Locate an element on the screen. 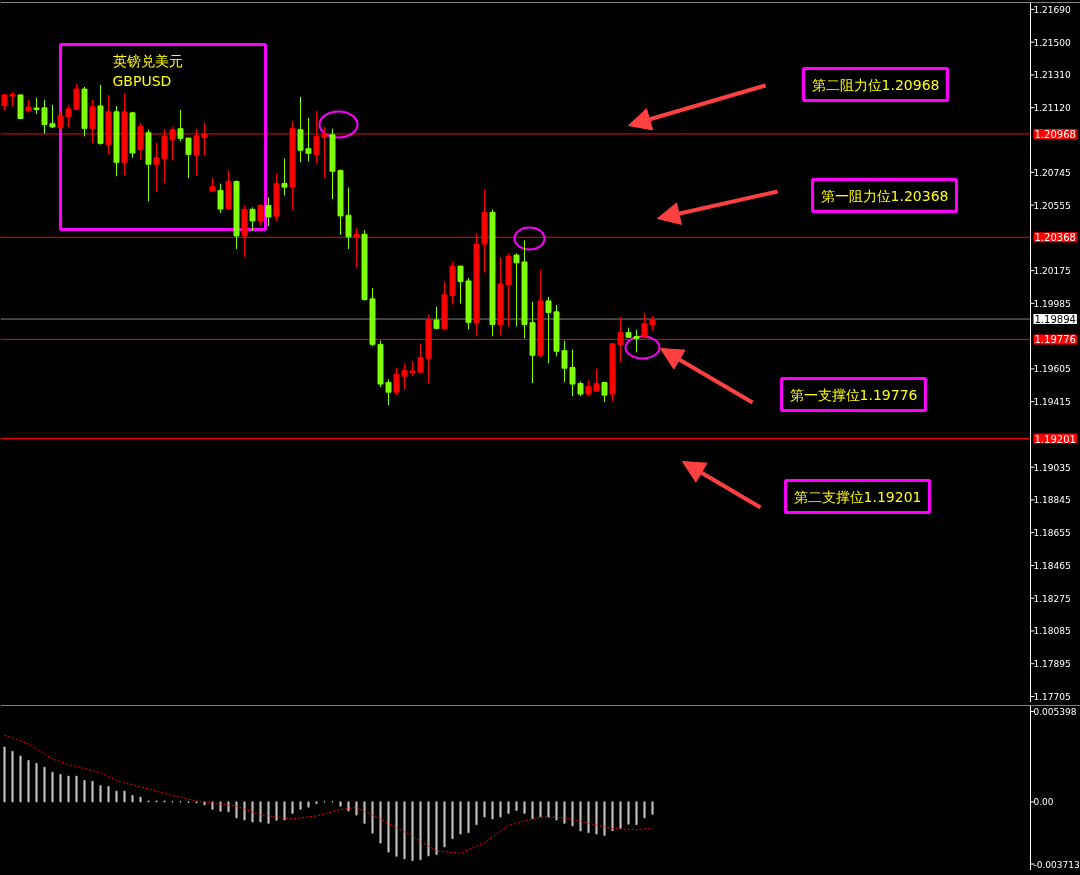 The image size is (1080, 875). y-tick-label: 1.20175 is located at coordinates (1052, 271).